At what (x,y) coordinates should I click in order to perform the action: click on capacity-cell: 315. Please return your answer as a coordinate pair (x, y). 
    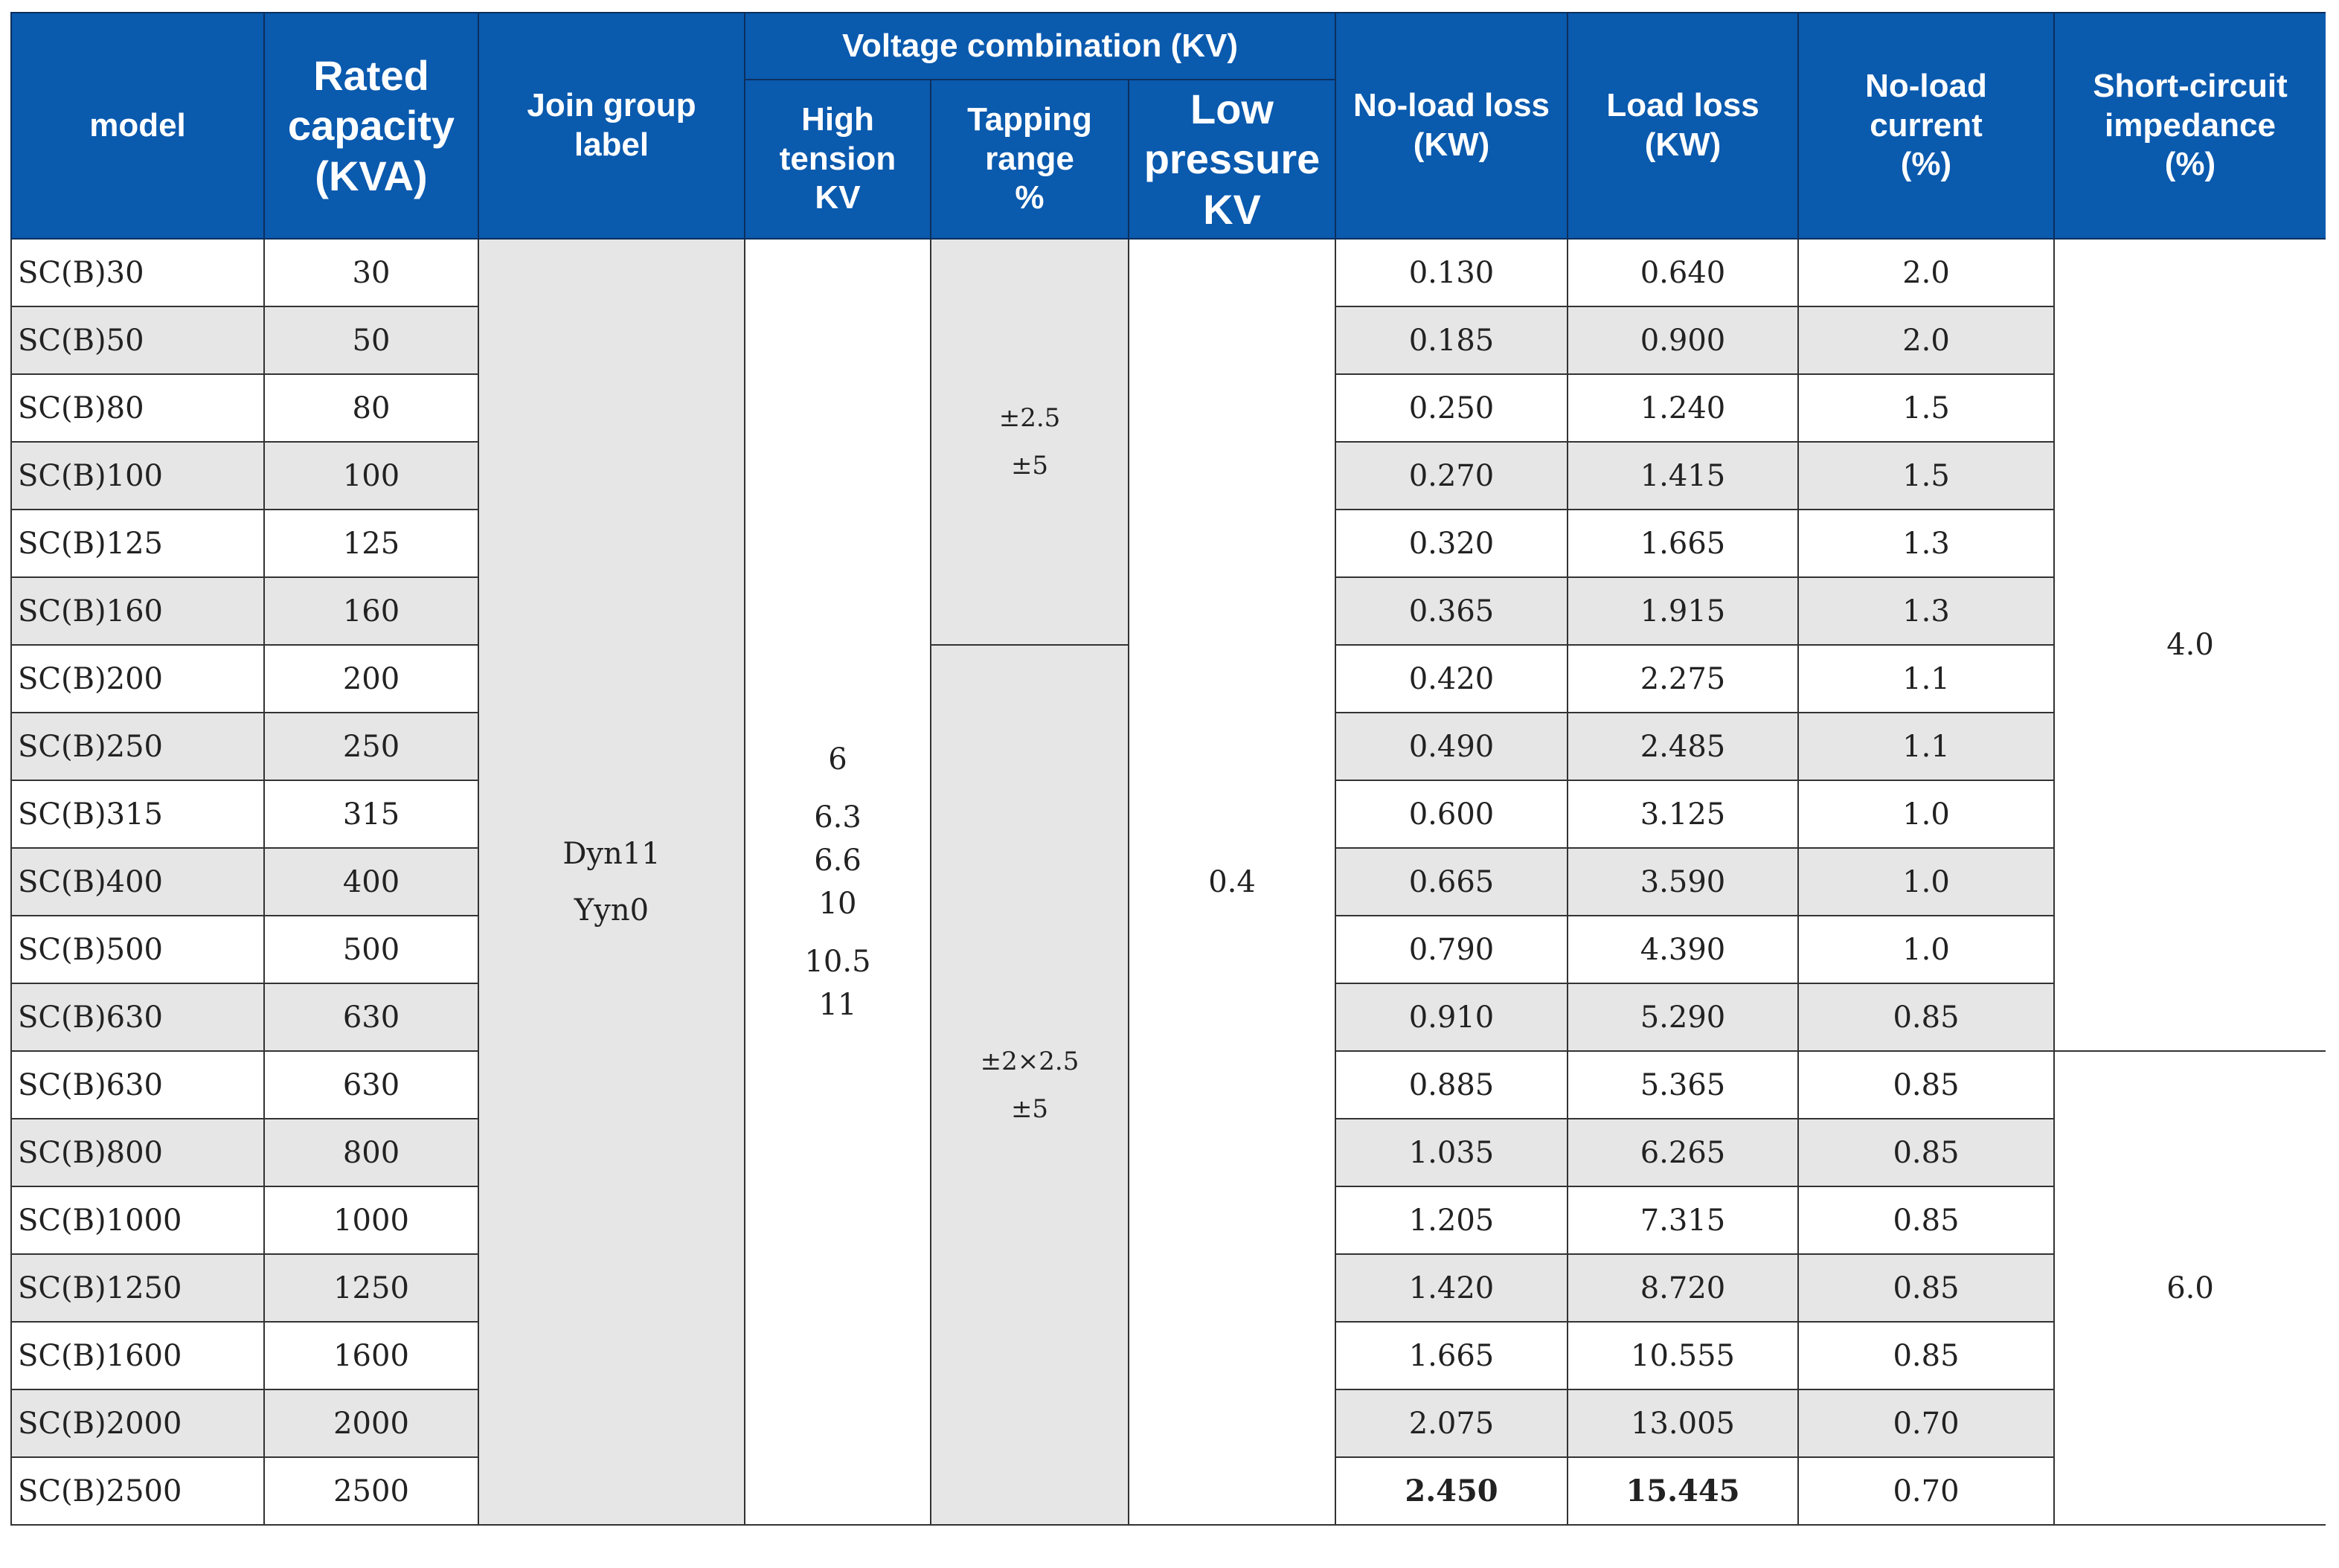
    Looking at the image, I should click on (371, 814).